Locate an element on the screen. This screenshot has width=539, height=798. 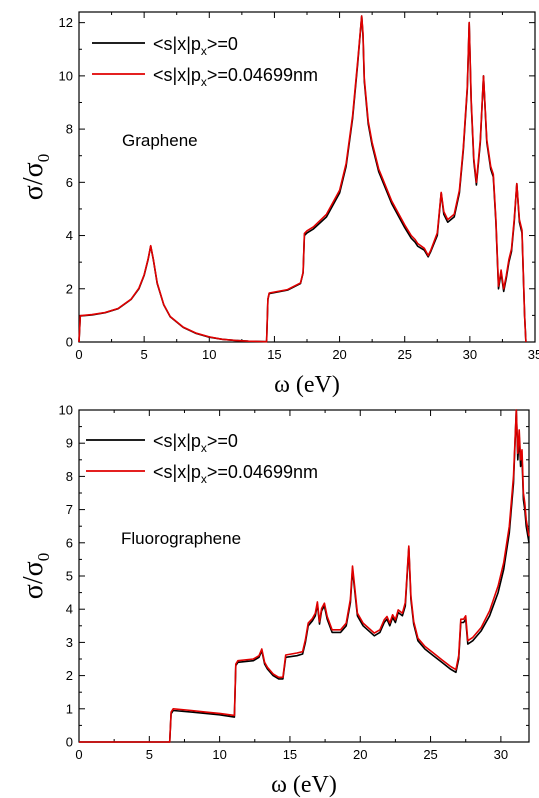
y-tick-label: 1 is located at coordinates (69, 708).